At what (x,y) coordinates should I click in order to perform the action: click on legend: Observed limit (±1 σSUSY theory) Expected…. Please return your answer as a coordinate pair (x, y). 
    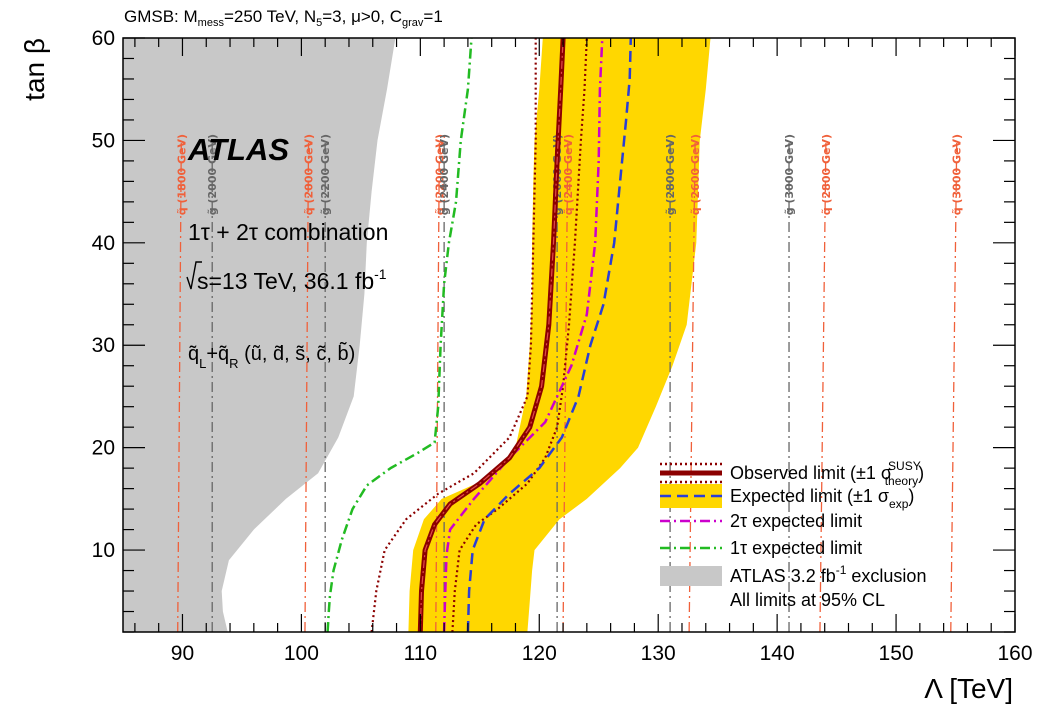
    Looking at the image, I should click on (793, 534).